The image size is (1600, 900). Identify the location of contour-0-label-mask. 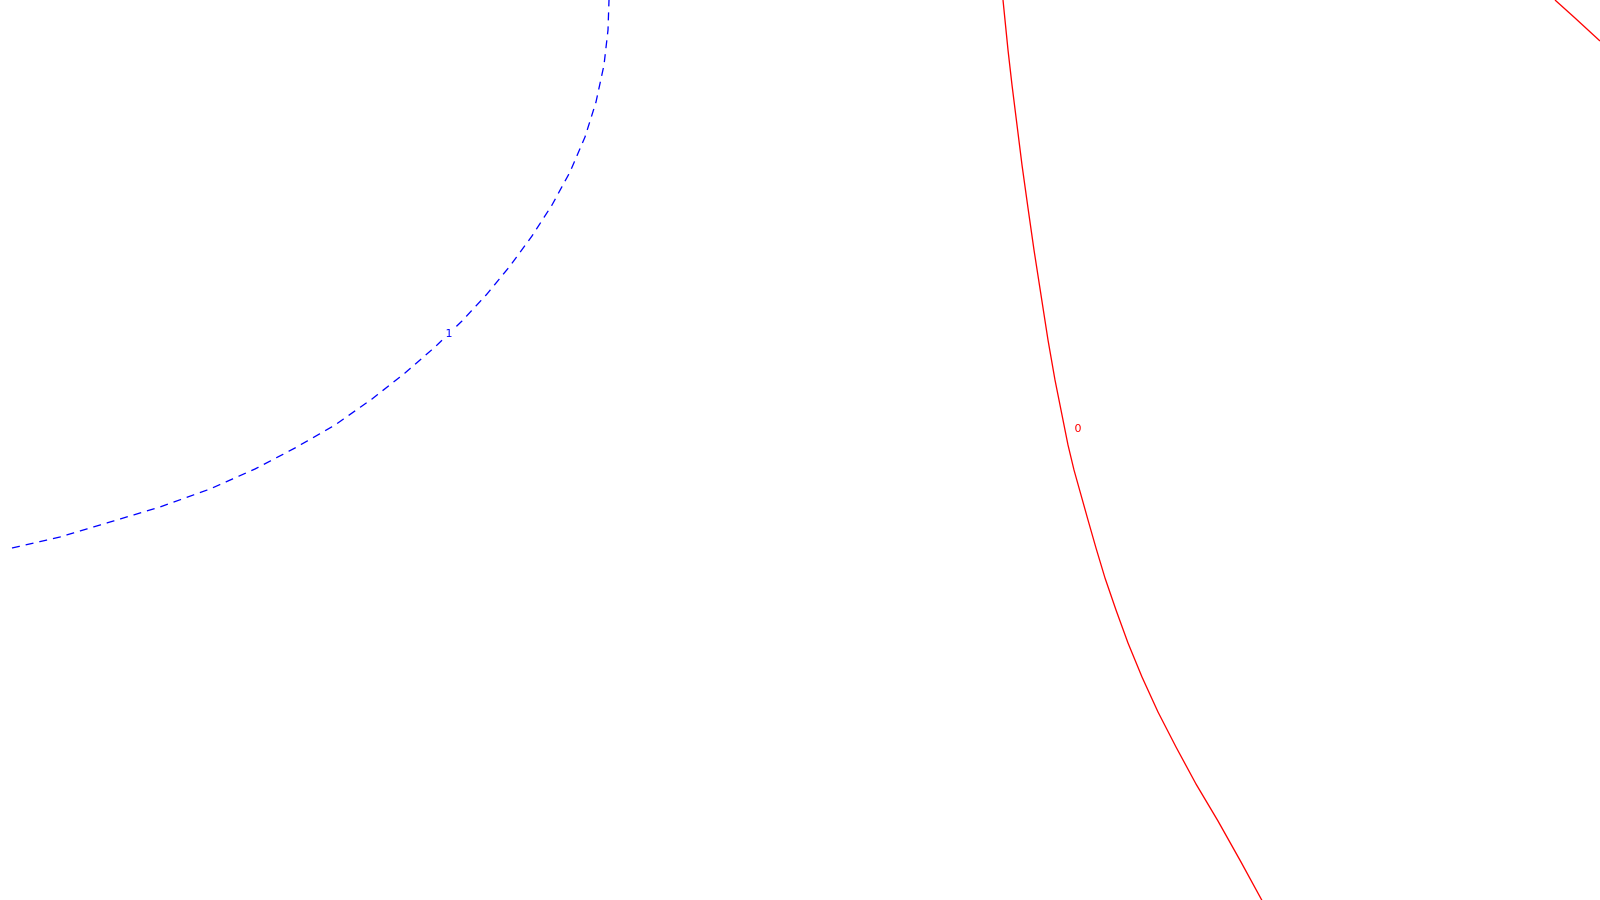
(1078, 428).